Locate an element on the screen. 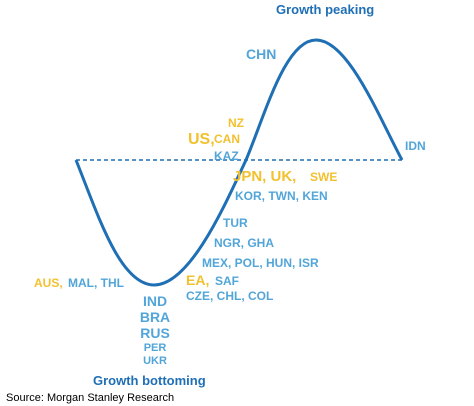 This screenshot has width=474, height=406. label-kaz: KAZ is located at coordinates (226, 156).